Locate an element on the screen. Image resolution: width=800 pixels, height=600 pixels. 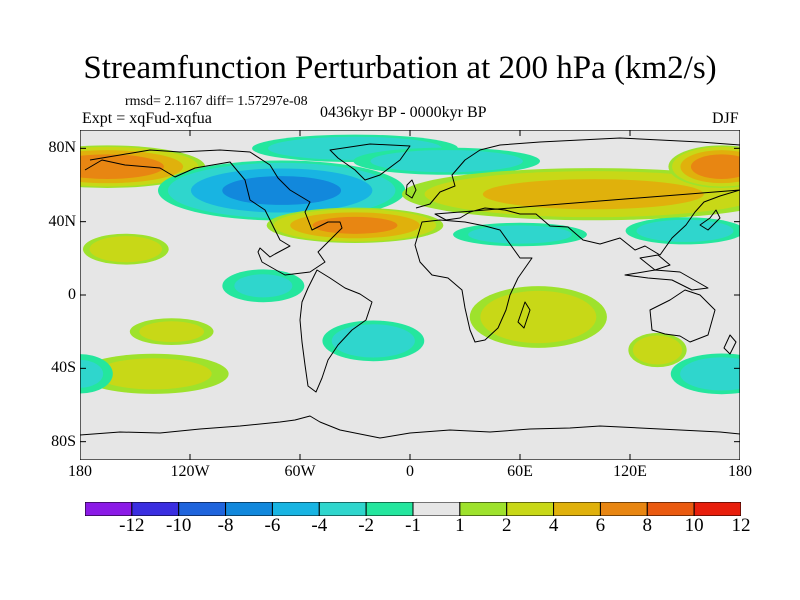
colorbar-label: -10 is located at coordinates (179, 525).